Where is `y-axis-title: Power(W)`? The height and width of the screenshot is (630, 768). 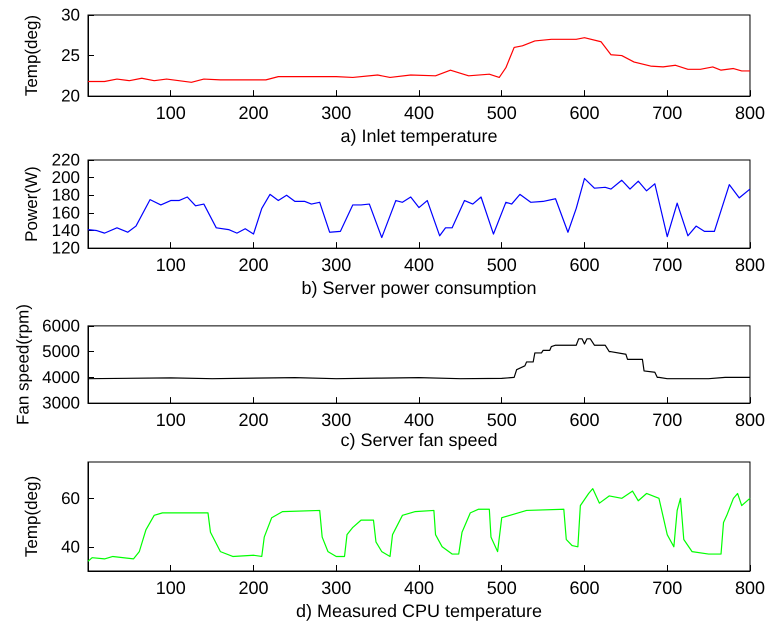 y-axis-title: Power(W) is located at coordinates (31, 204).